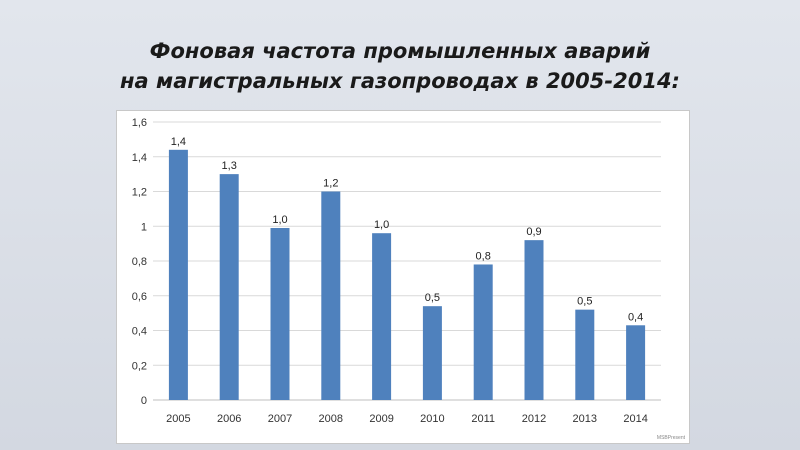 The image size is (800, 450). What do you see at coordinates (635, 419) in the screenshot?
I see `x-tick-label: 2014` at bounding box center [635, 419].